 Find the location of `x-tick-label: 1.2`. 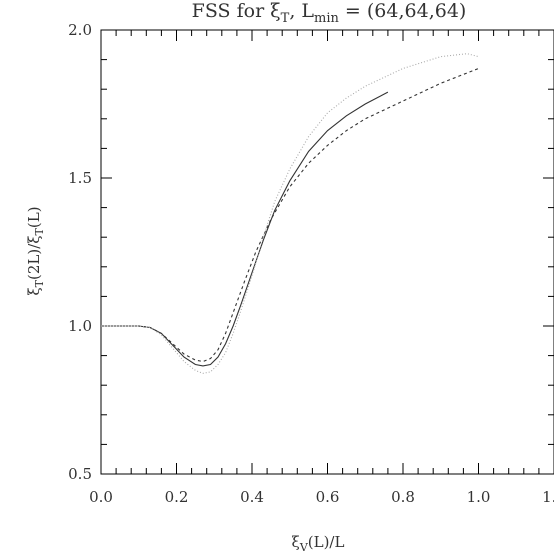

x-tick-label: 1.2 is located at coordinates (548, 497).